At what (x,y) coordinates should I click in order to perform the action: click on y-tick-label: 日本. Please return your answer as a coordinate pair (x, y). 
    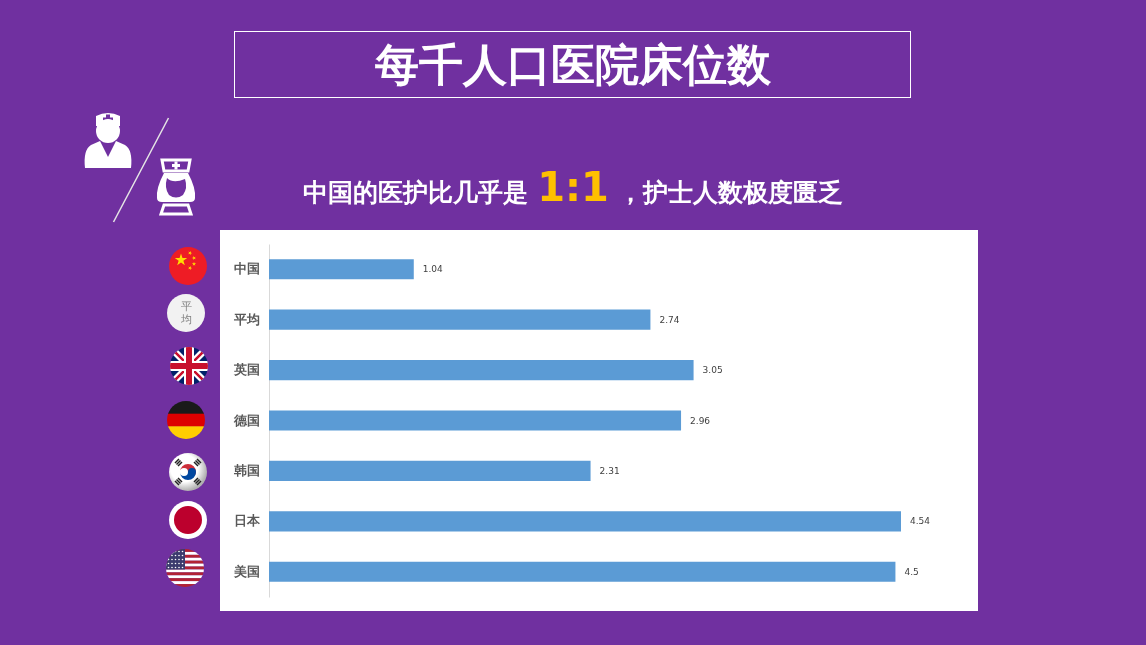
    Looking at the image, I should click on (247, 521).